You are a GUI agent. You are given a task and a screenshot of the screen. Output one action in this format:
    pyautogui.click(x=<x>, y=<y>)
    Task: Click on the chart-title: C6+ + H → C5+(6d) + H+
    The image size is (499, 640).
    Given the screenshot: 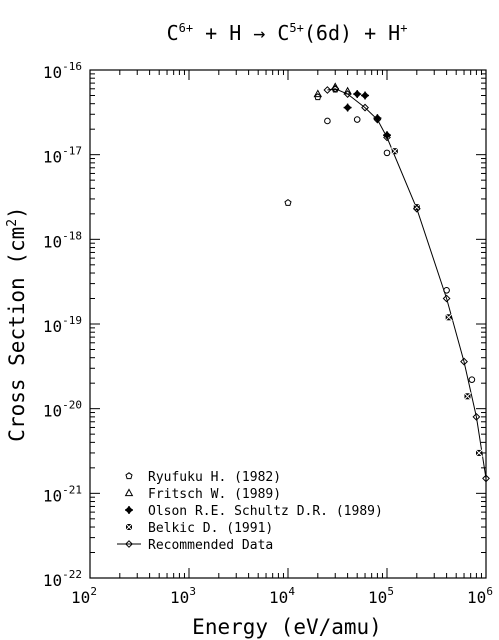 What is the action you would take?
    pyautogui.click(x=287, y=33)
    